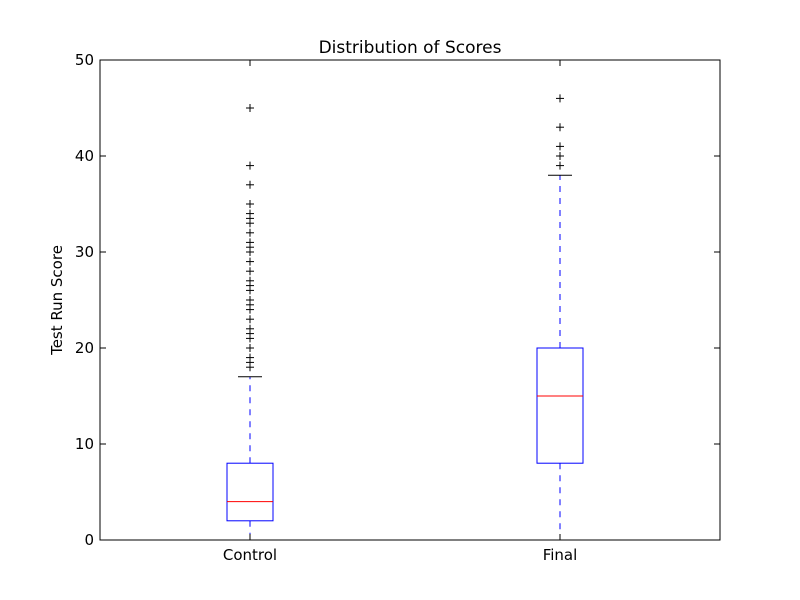 This screenshot has height=600, width=800. Describe the element at coordinates (560, 317) in the screenshot. I see `box-group-final` at that location.